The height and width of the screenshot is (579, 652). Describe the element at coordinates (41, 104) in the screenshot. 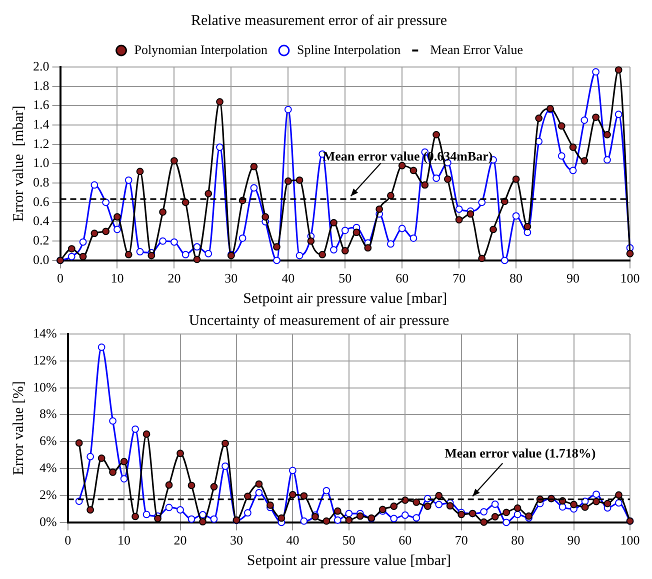

I see `y-tick-label: 1.6` at that location.